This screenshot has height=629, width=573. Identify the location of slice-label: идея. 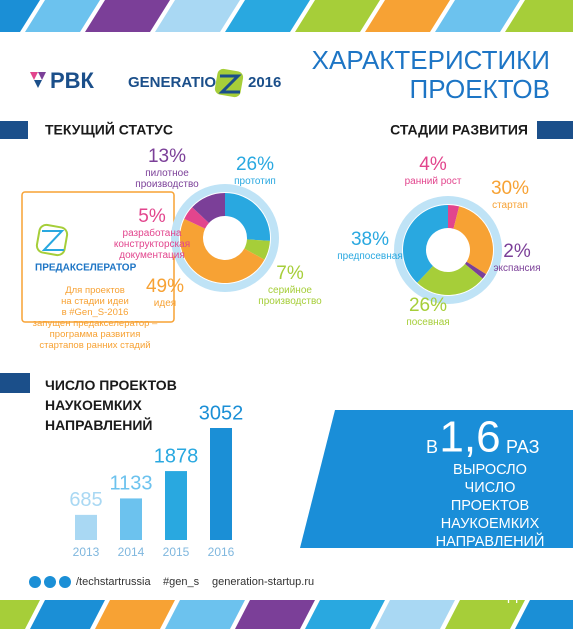
(165, 303).